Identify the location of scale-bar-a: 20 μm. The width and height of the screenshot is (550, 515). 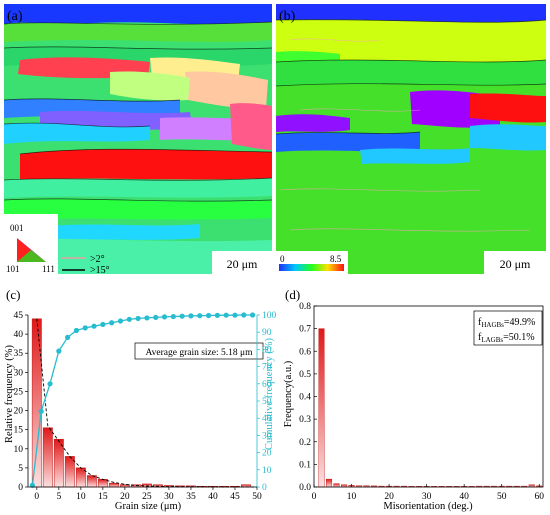
(242, 262).